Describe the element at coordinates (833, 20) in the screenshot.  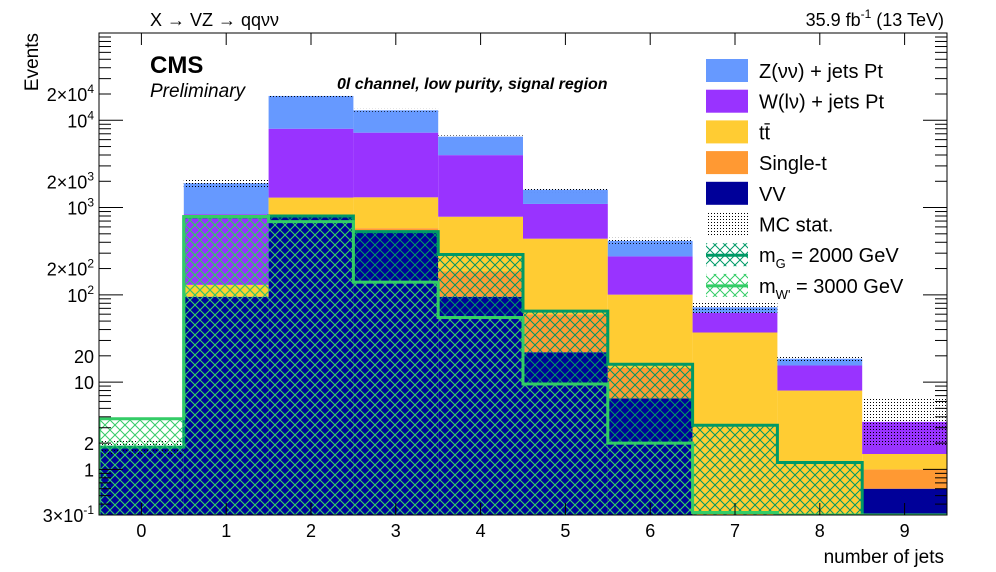
I see `lumi-value: 35.9 fb` at that location.